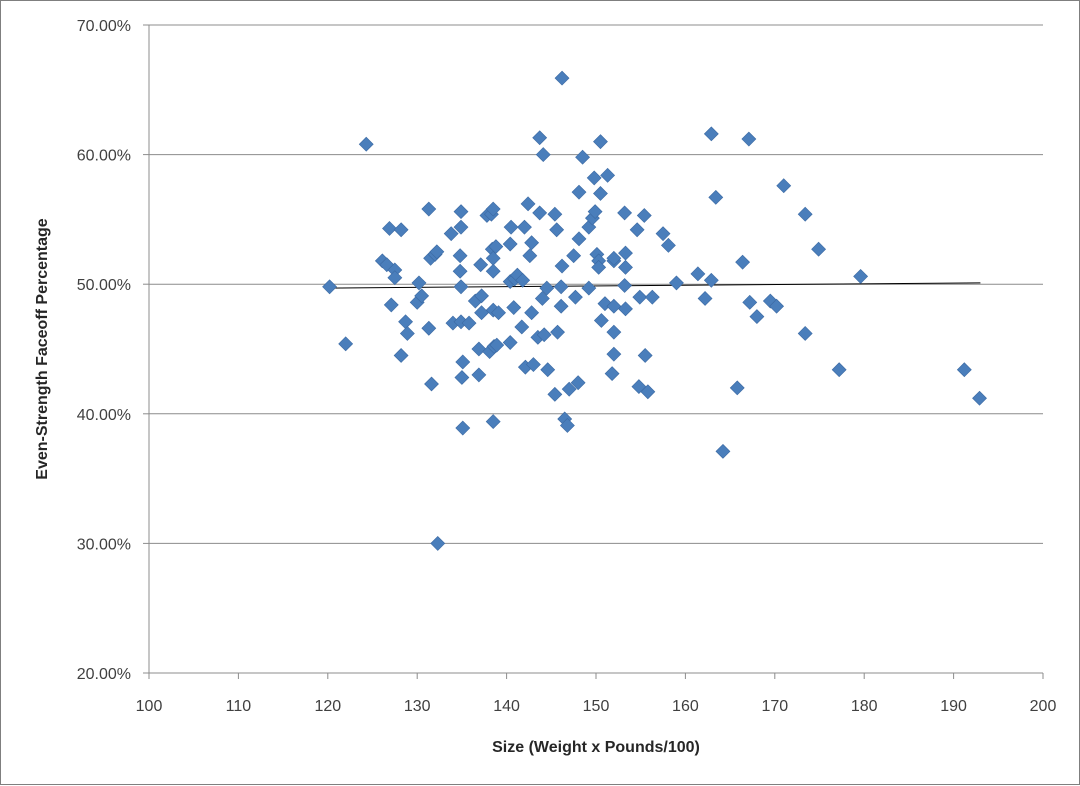 The height and width of the screenshot is (786, 1080). What do you see at coordinates (104, 285) in the screenshot?
I see `y-tick-label: 50.00%` at bounding box center [104, 285].